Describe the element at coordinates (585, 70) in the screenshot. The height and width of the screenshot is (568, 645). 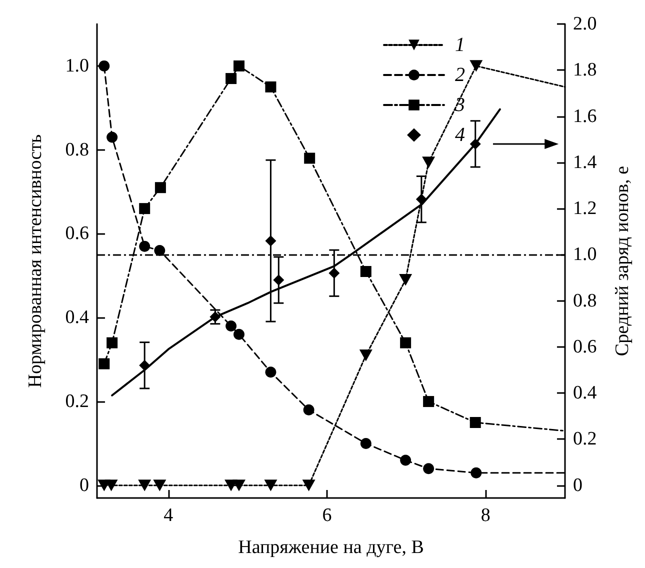
I see `y2-tick-label: 1.8` at that location.